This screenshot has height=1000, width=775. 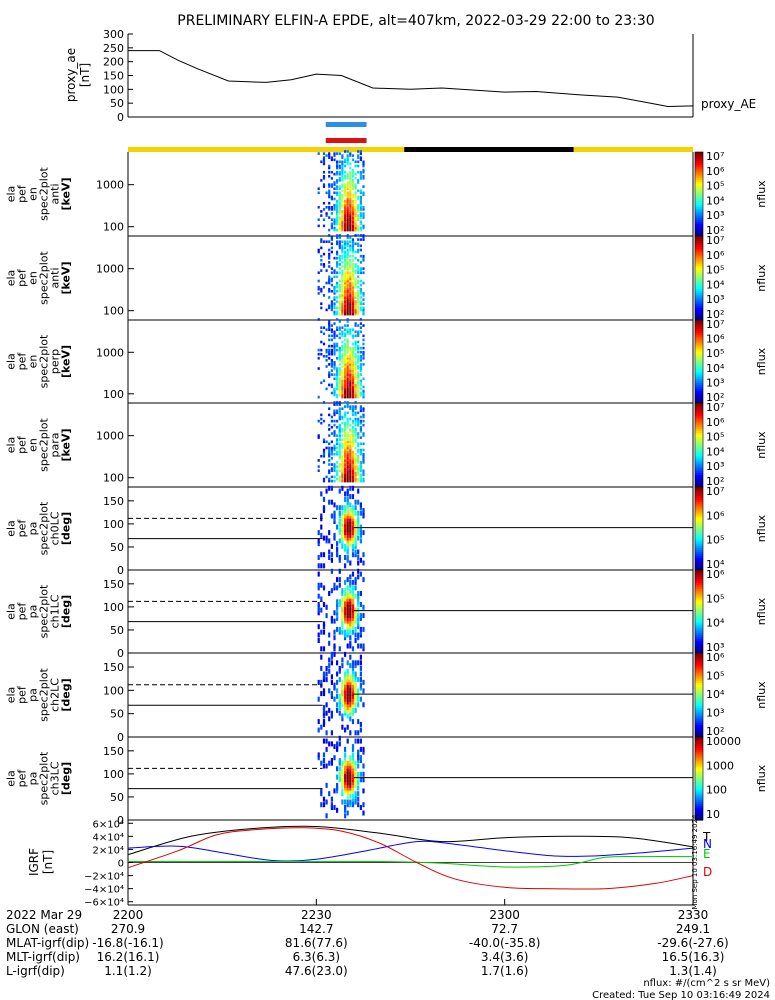 What do you see at coordinates (113, 311) in the screenshot?
I see `panel-ytick-label: 100` at bounding box center [113, 311].